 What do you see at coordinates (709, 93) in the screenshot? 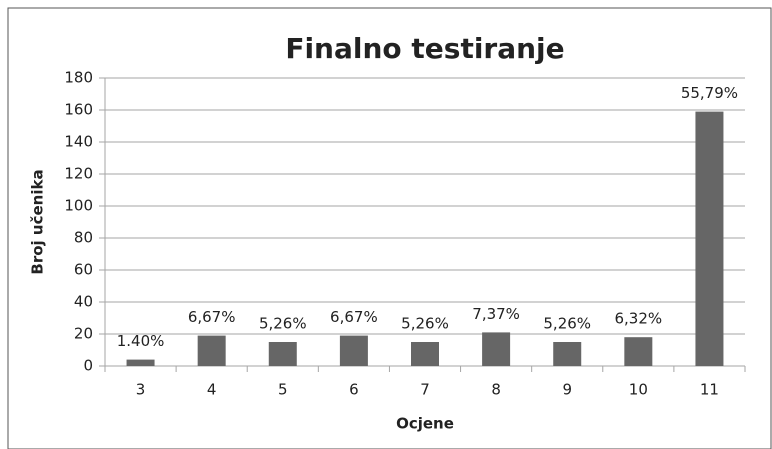
I see `data-label: 55,79%` at bounding box center [709, 93].